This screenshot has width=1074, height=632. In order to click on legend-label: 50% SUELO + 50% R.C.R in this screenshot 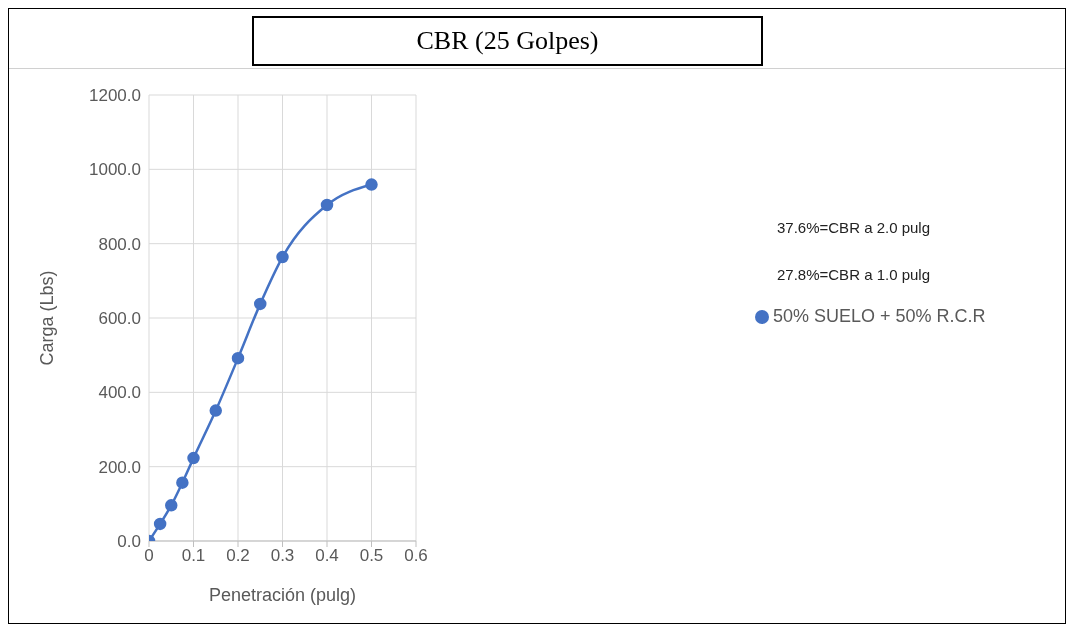, I will do `click(879, 315)`.